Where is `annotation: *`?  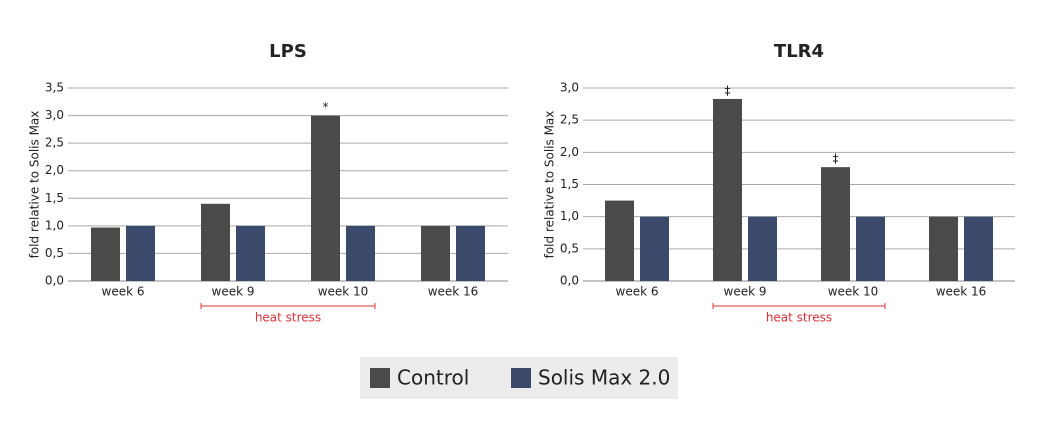
annotation: * is located at coordinates (326, 107).